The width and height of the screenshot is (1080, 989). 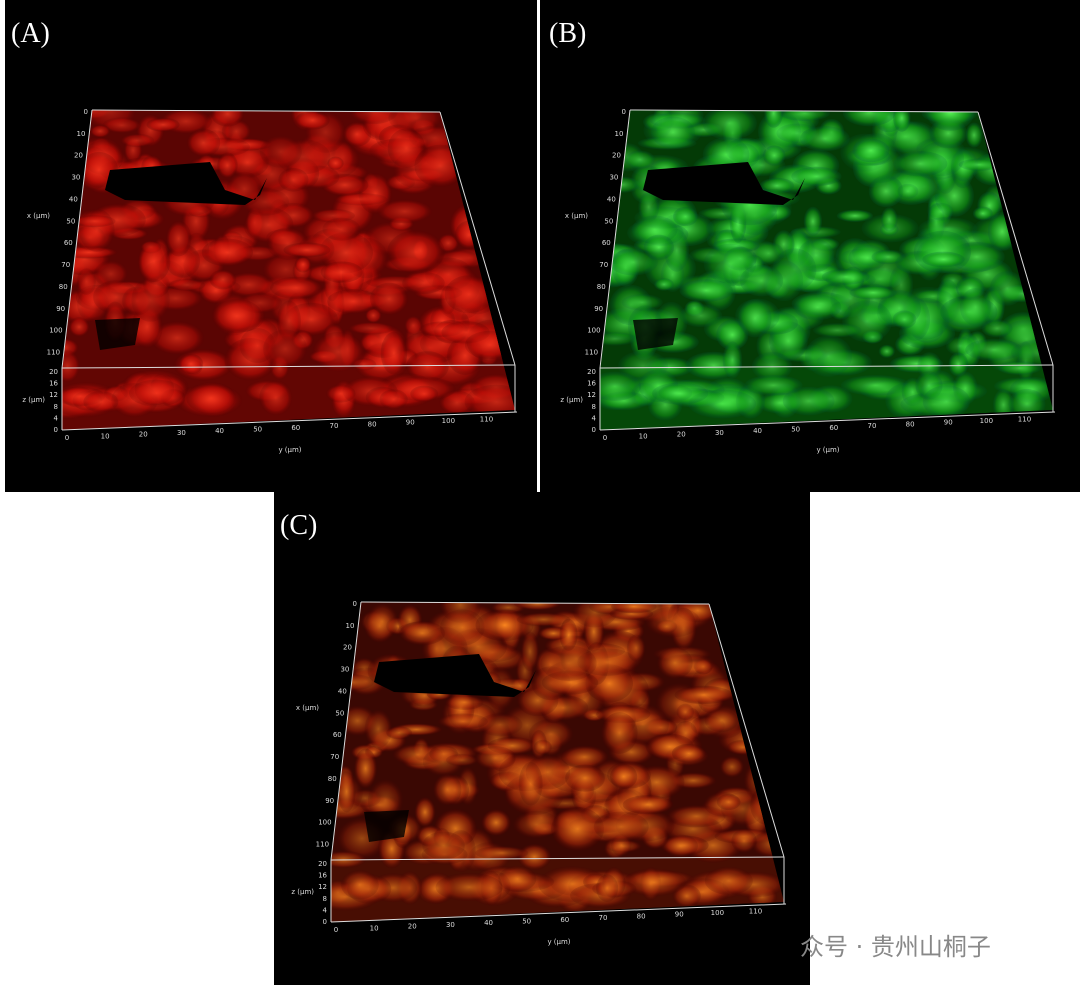 I want to click on x-tick-label: 60, so click(x=68, y=243).